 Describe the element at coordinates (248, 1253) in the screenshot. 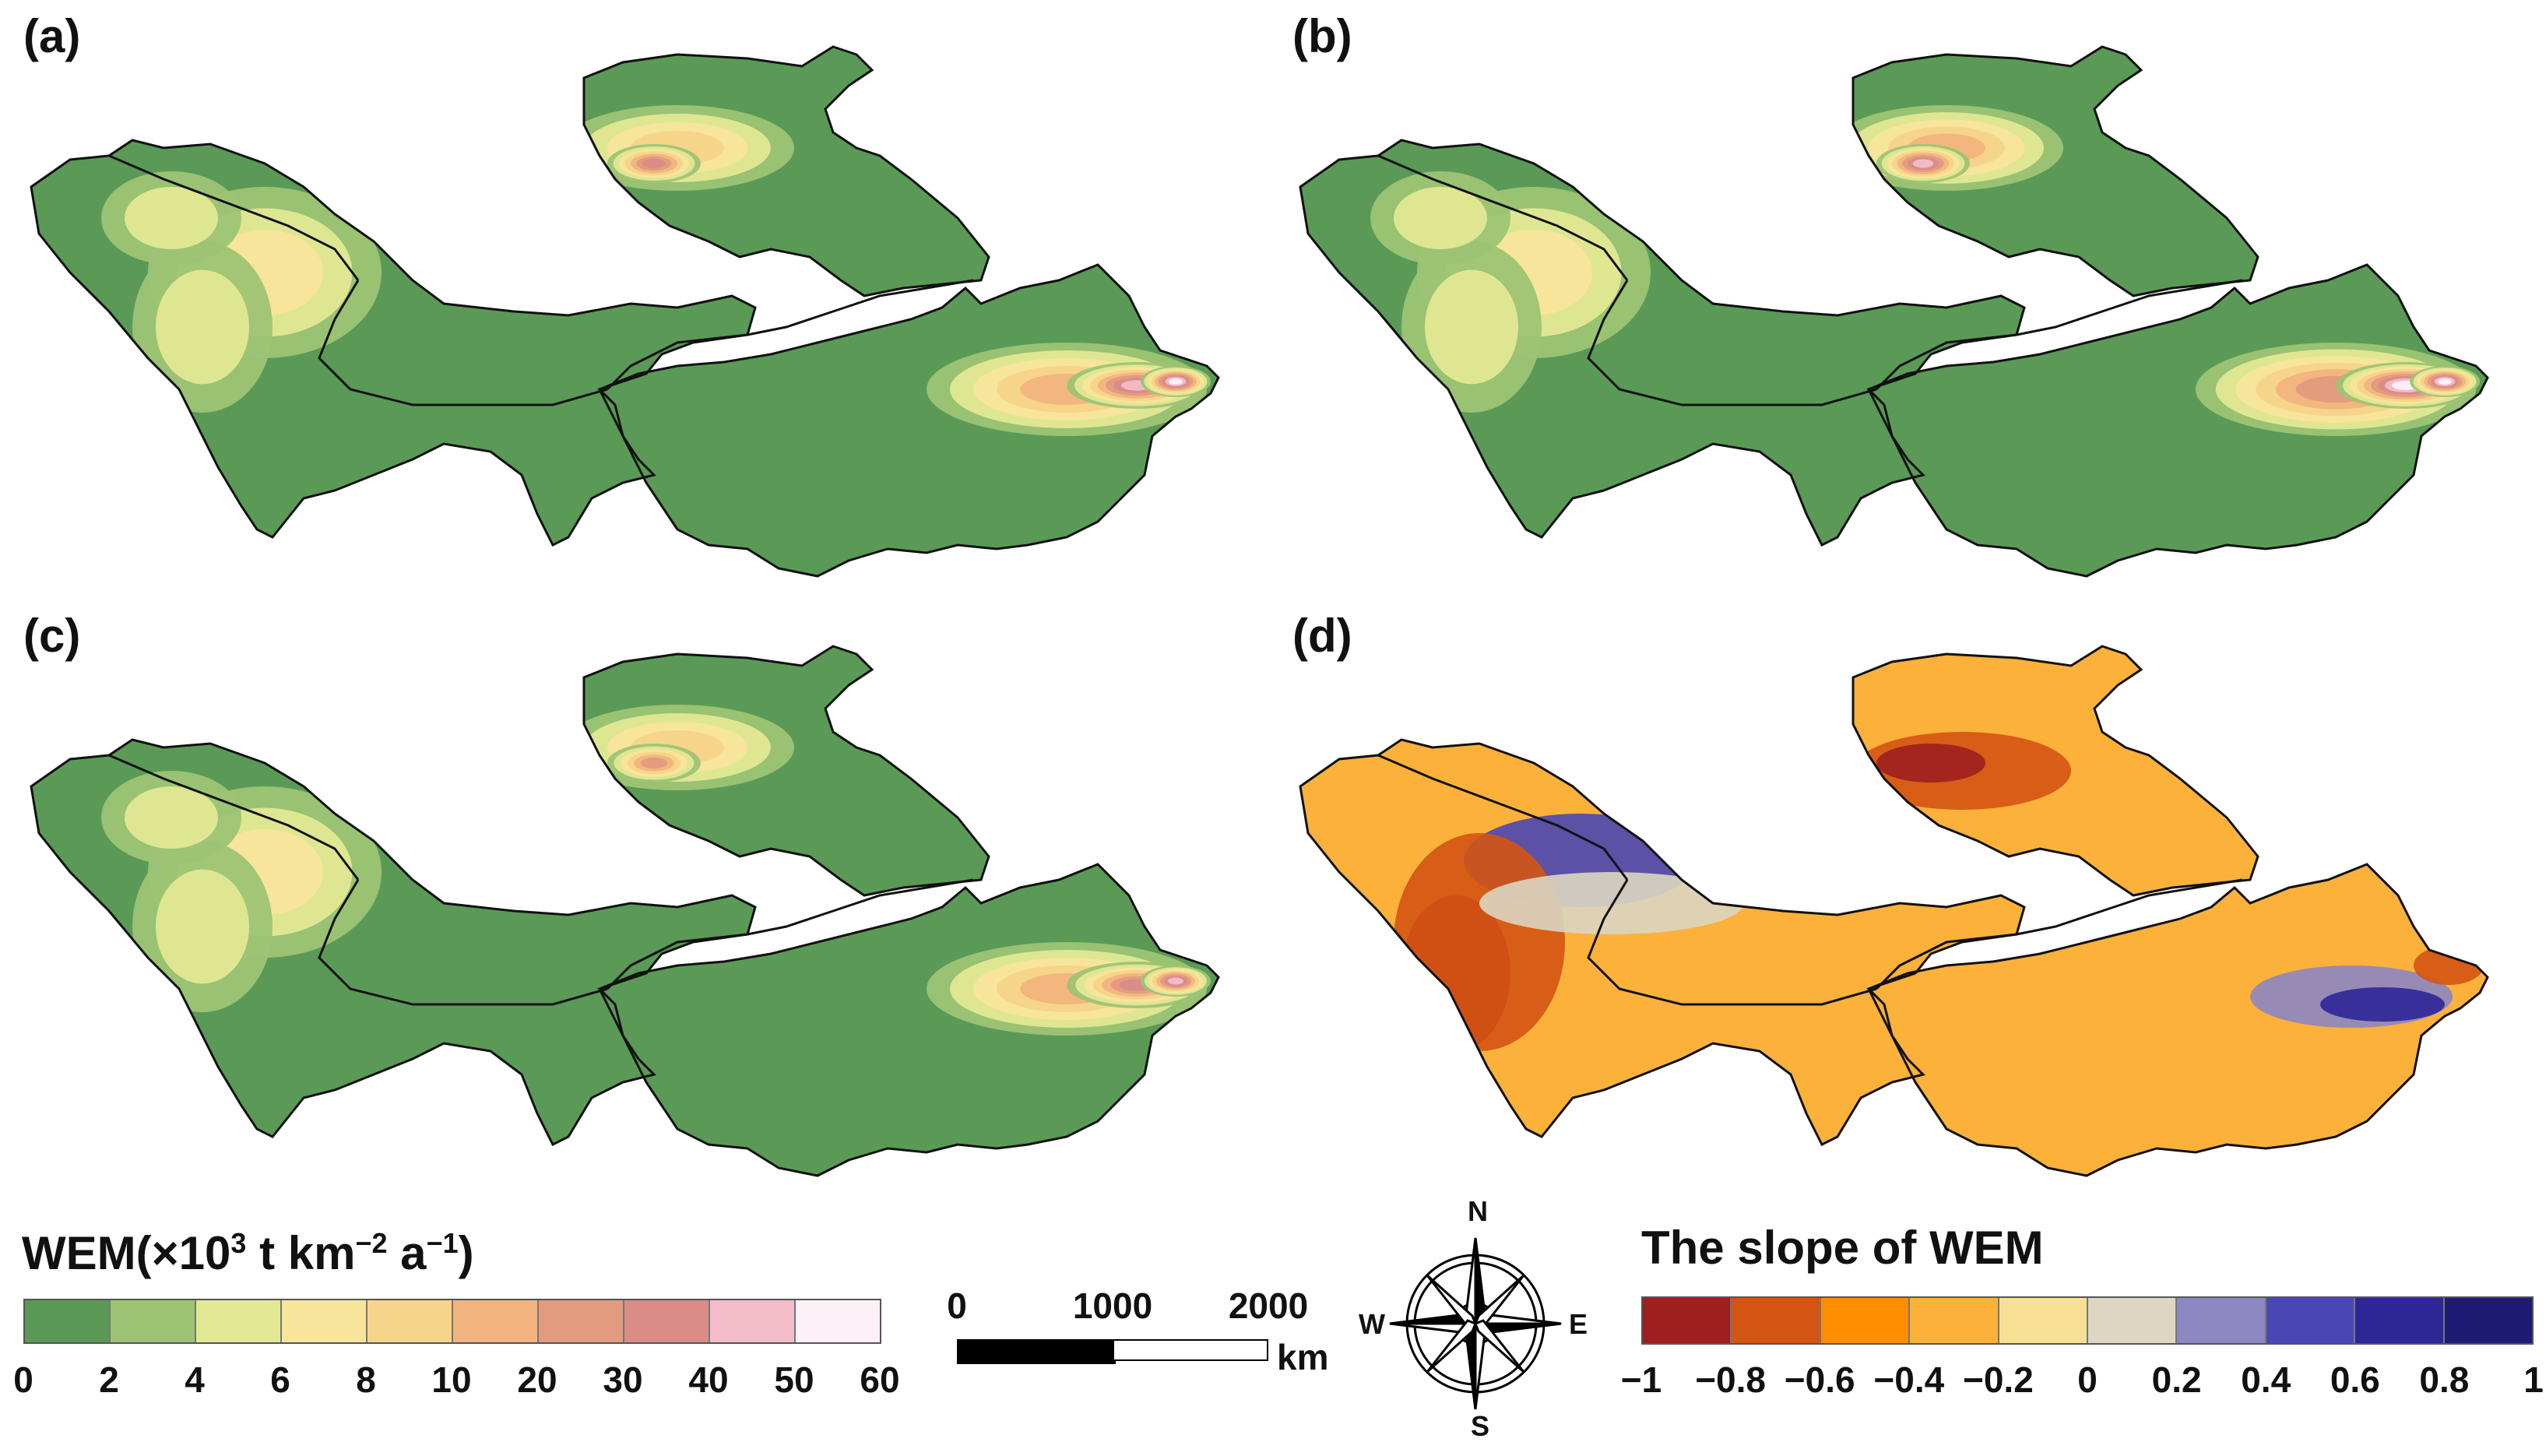

I see `wem-legend-title: WEM(×103 t km−2 a−1)` at that location.